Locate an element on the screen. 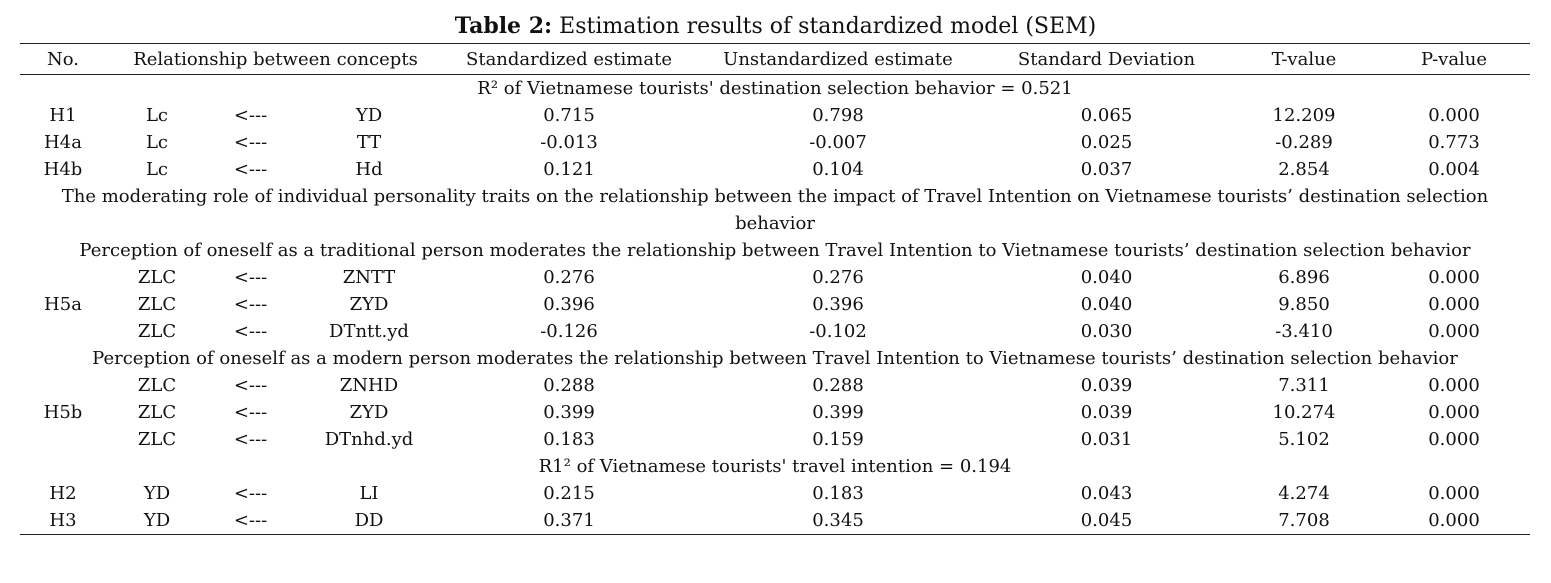 Image resolution: width=1551 pixels, height=583 pixels. cell-to: ZNTT is located at coordinates (369, 277).